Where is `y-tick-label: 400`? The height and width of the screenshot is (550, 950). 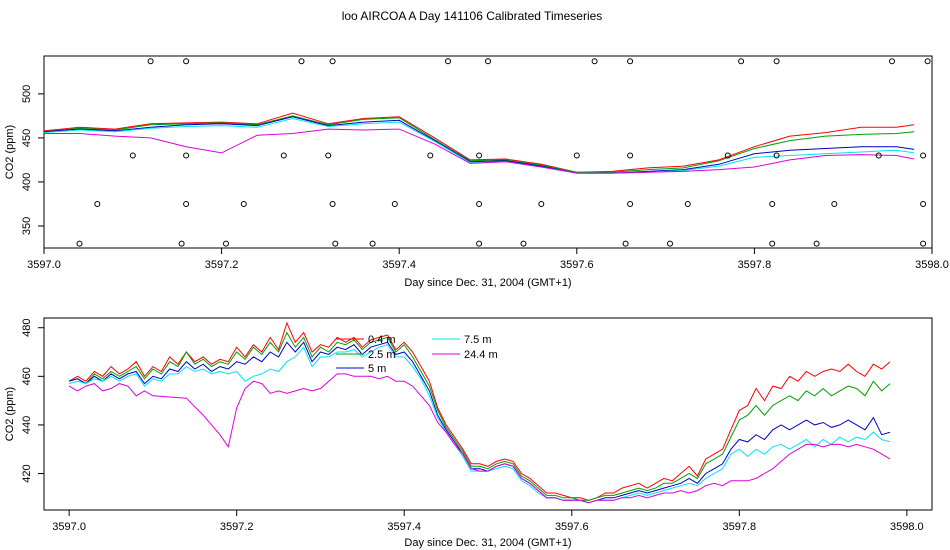 y-tick-label: 400 is located at coordinates (27, 182).